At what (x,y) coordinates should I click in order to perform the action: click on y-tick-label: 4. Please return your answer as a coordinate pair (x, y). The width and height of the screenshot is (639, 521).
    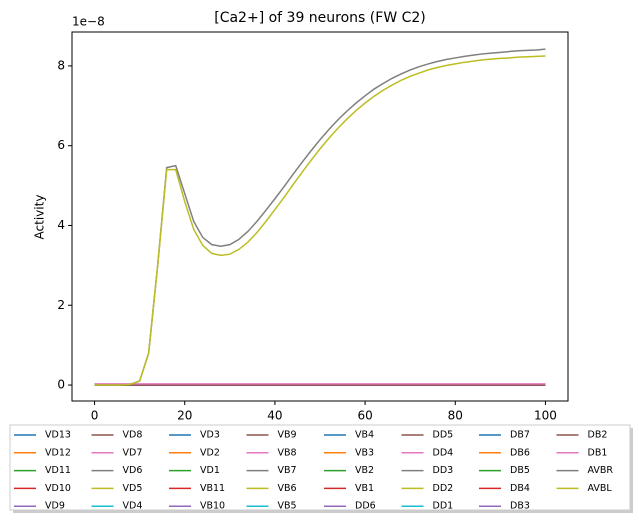
    Looking at the image, I should click on (61, 225).